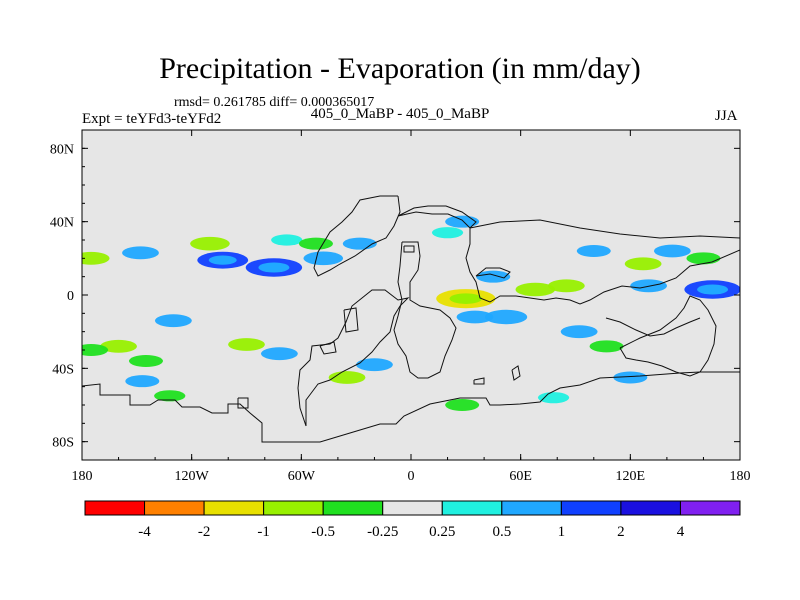  Describe the element at coordinates (204, 532) in the screenshot. I see `colorbar-label: -2` at that location.